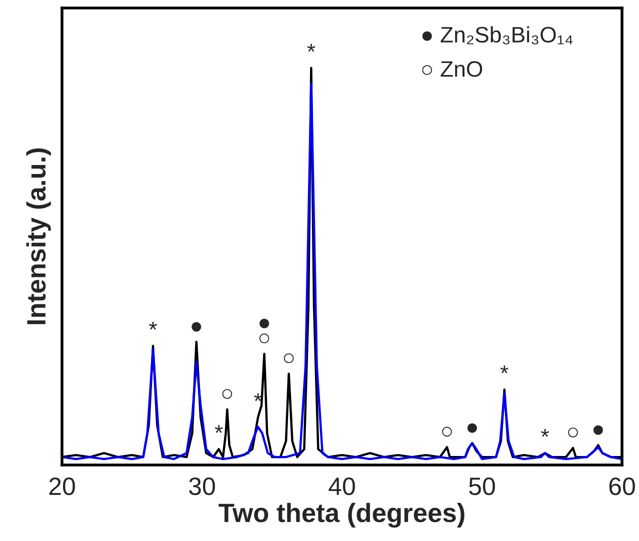 The image size is (639, 541). What do you see at coordinates (341, 515) in the screenshot?
I see `x-axis-title: Two theta (degrees)` at bounding box center [341, 515].